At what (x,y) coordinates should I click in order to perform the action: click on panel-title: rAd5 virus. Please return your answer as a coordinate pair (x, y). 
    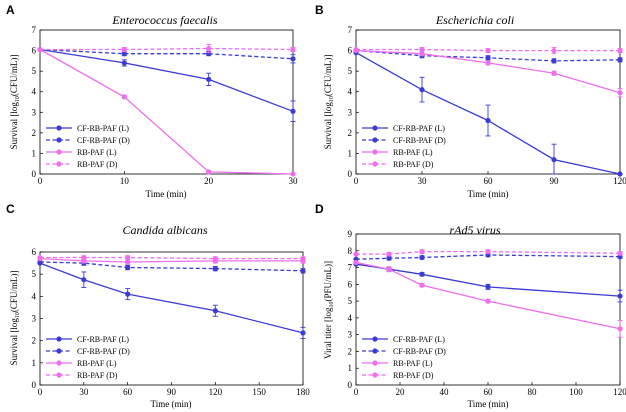
    Looking at the image, I should click on (475, 230).